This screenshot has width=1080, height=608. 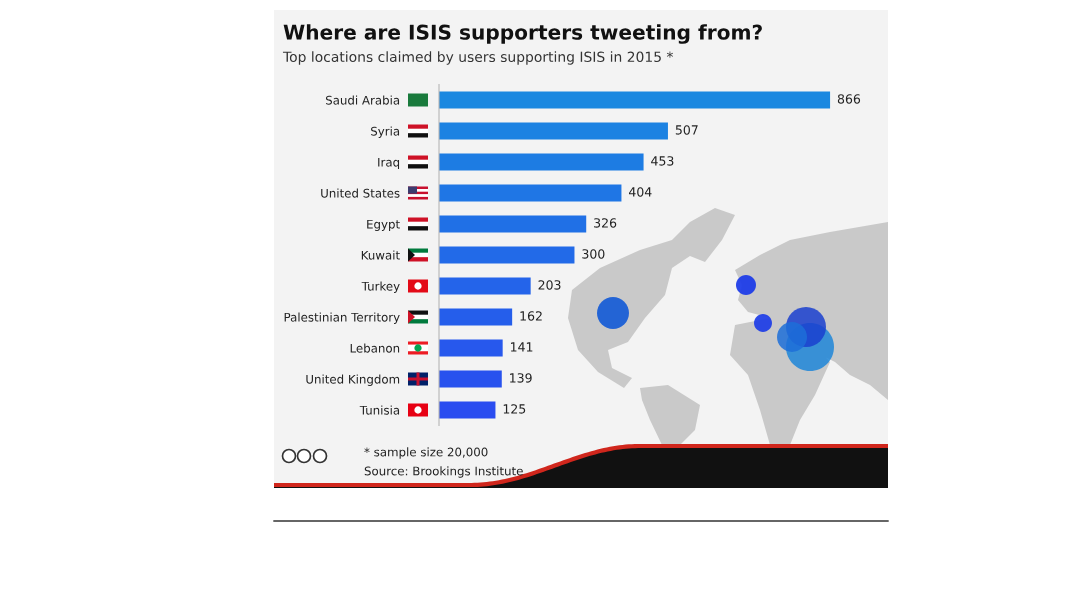 I want to click on data-label: 326, so click(x=605, y=223).